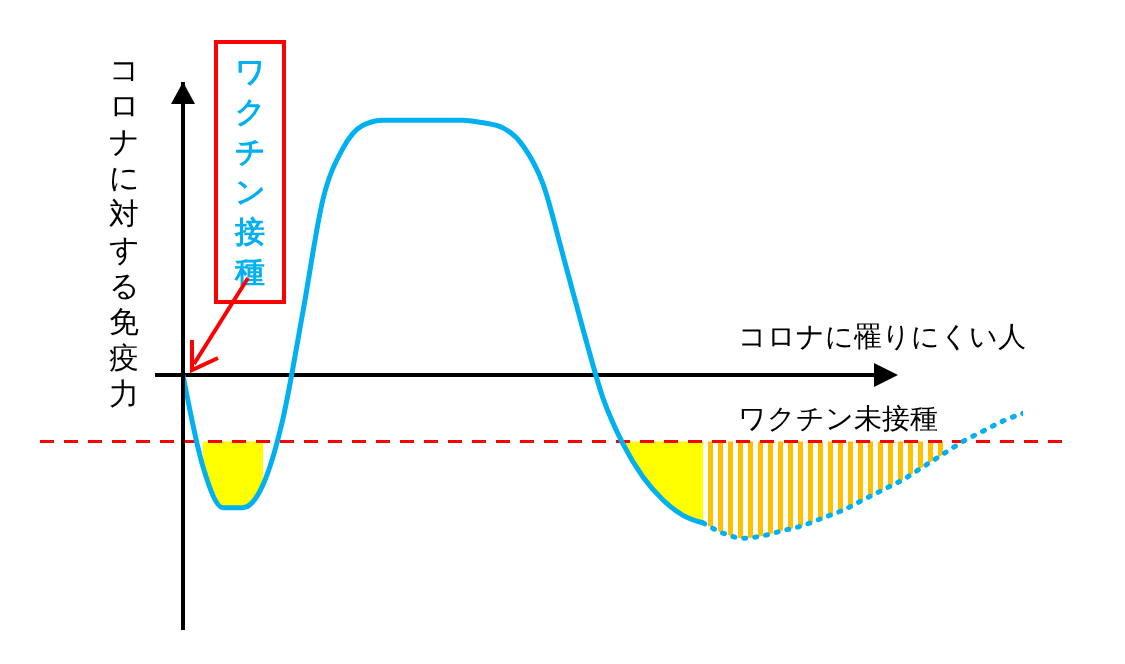 The height and width of the screenshot is (664, 1125). I want to click on text: コロナに対する免疫力, so click(124, 231).